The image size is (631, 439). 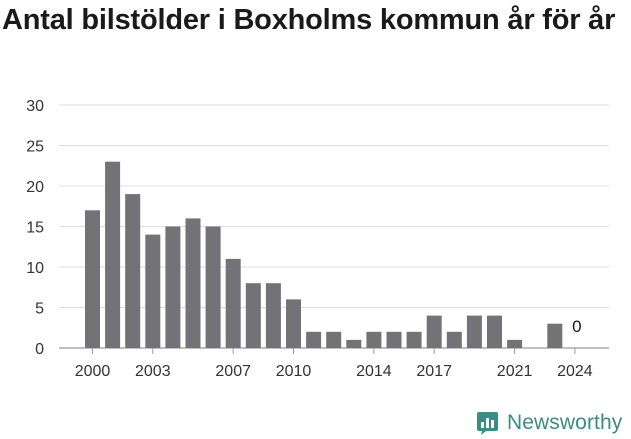 I want to click on y-tick-label: 15, so click(x=35, y=228).